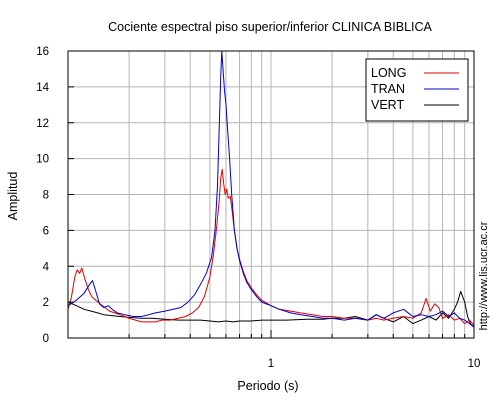 This screenshot has height=400, width=500. I want to click on y-tick-label: 2, so click(46, 303).